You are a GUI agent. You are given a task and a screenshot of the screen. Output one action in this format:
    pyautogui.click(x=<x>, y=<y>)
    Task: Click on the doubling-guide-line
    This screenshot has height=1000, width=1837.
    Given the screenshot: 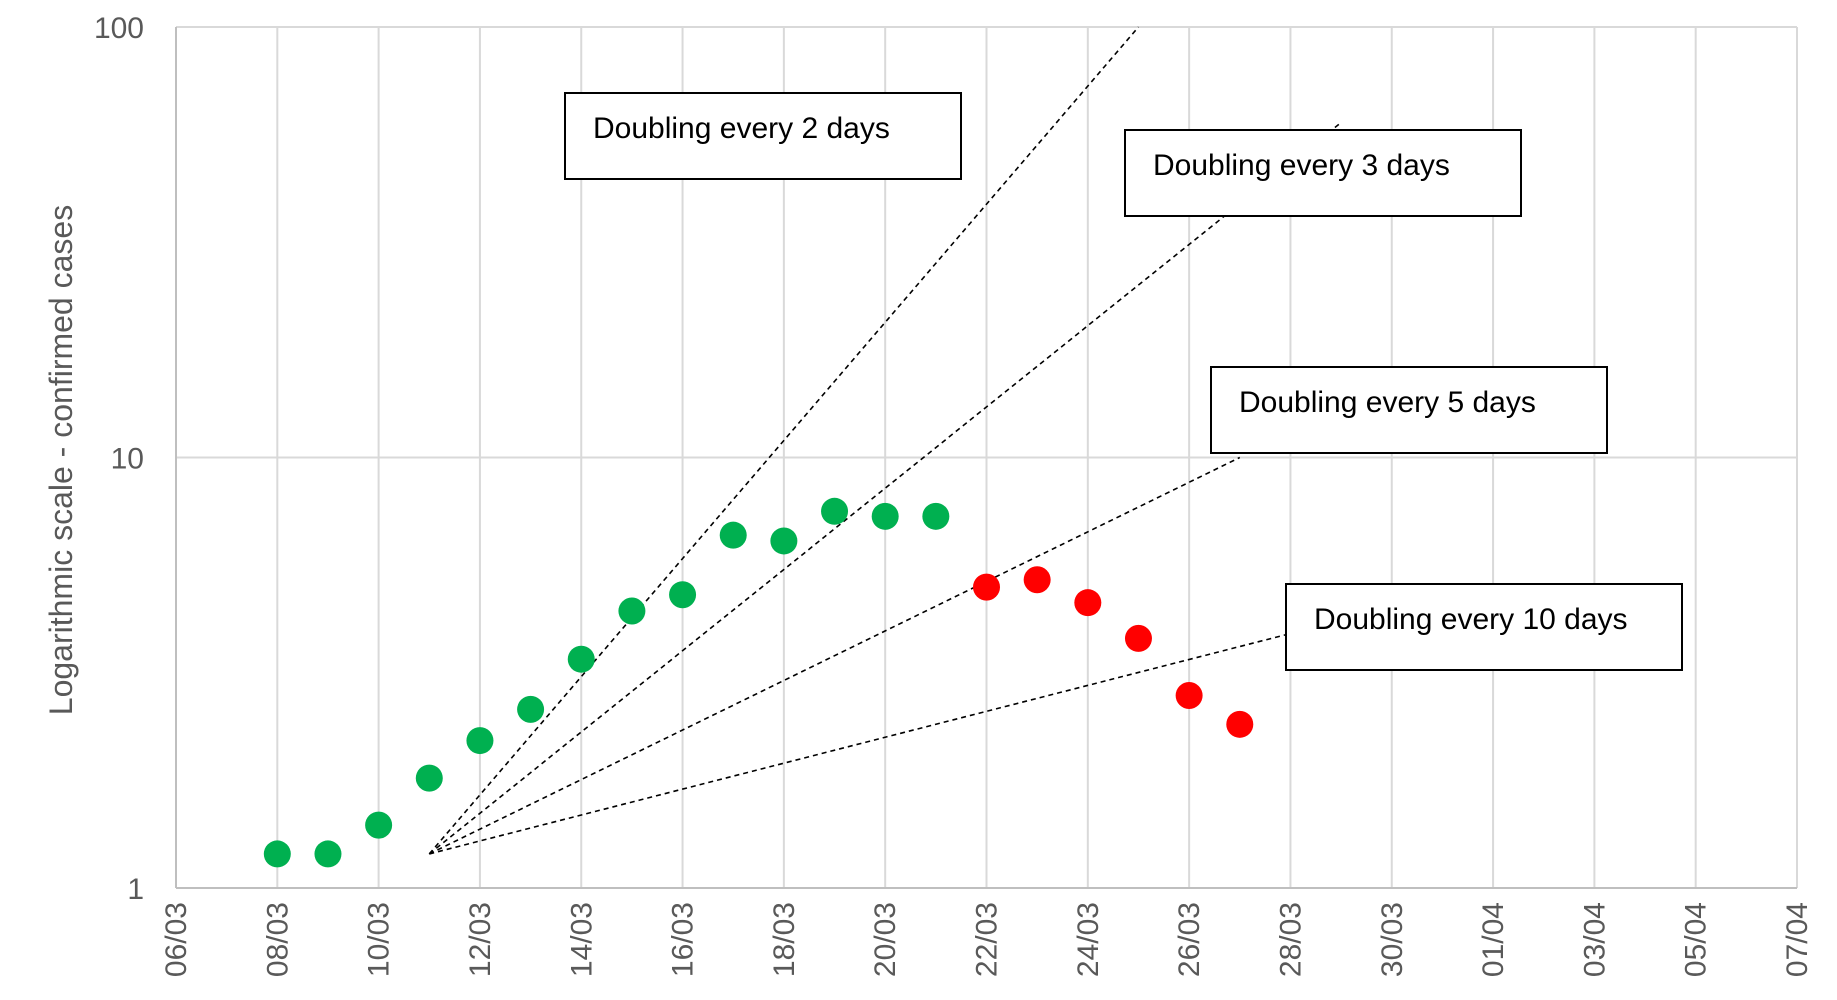 What is the action you would take?
    pyautogui.click(x=860, y=743)
    